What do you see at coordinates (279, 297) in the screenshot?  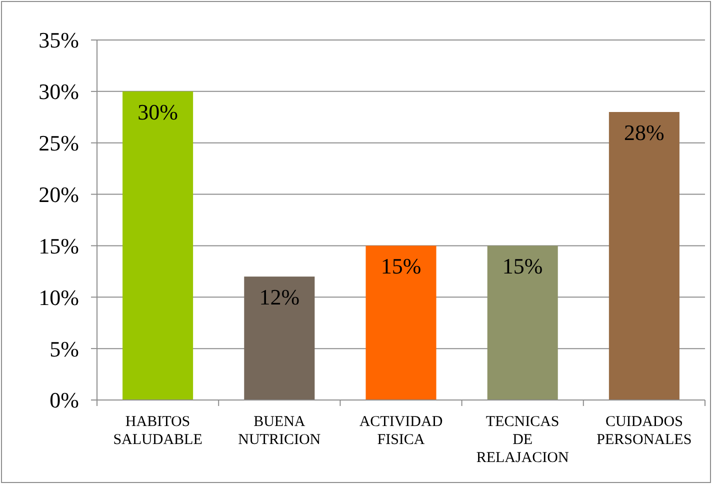 I see `data-label: 12%` at bounding box center [279, 297].